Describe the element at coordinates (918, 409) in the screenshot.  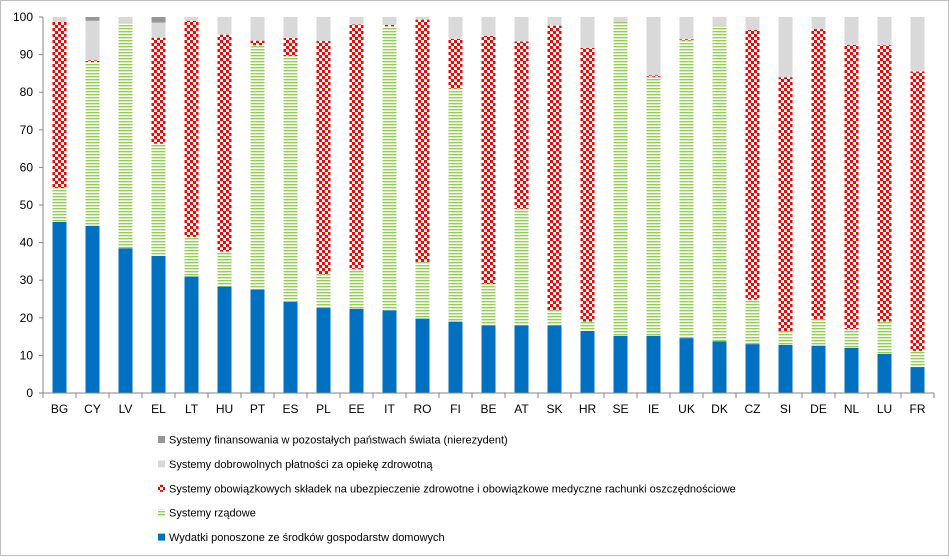
I see `x-tick-label: FR` at that location.